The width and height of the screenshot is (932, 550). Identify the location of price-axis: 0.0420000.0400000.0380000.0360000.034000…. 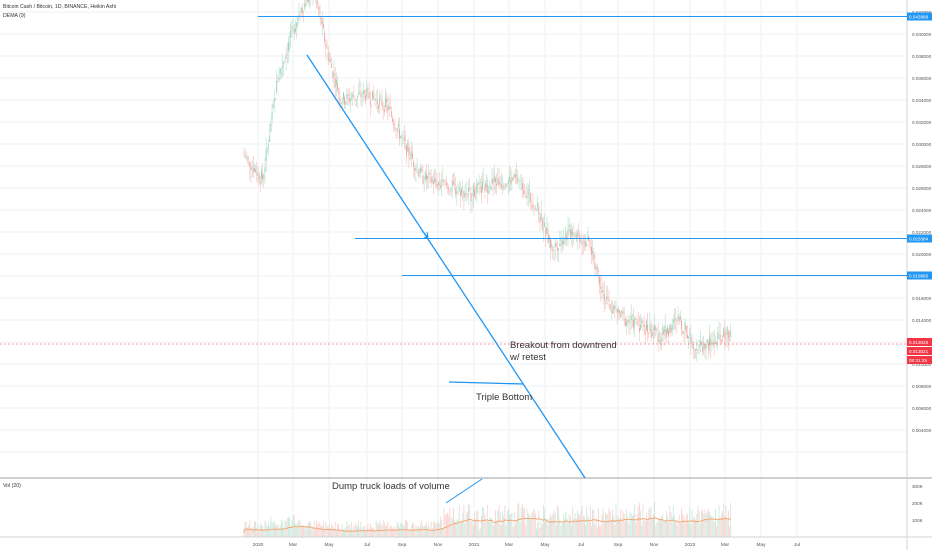
(922, 221).